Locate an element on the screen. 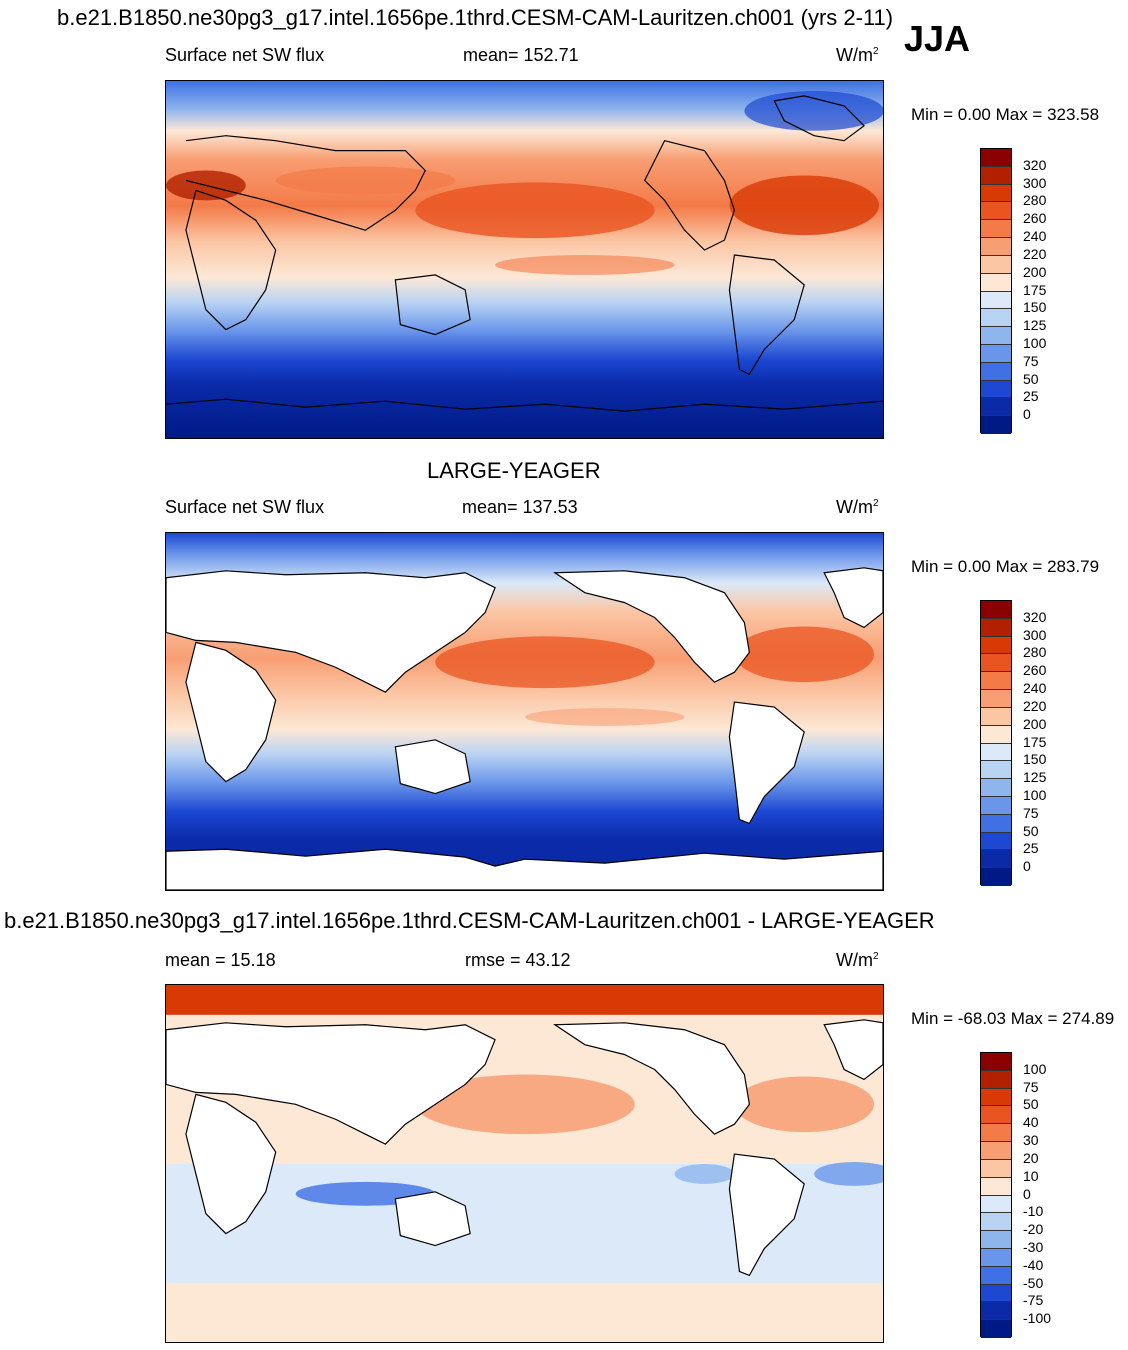 The width and height of the screenshot is (1128, 1350). panel1-variable: Surface net SW flux is located at coordinates (245, 55).